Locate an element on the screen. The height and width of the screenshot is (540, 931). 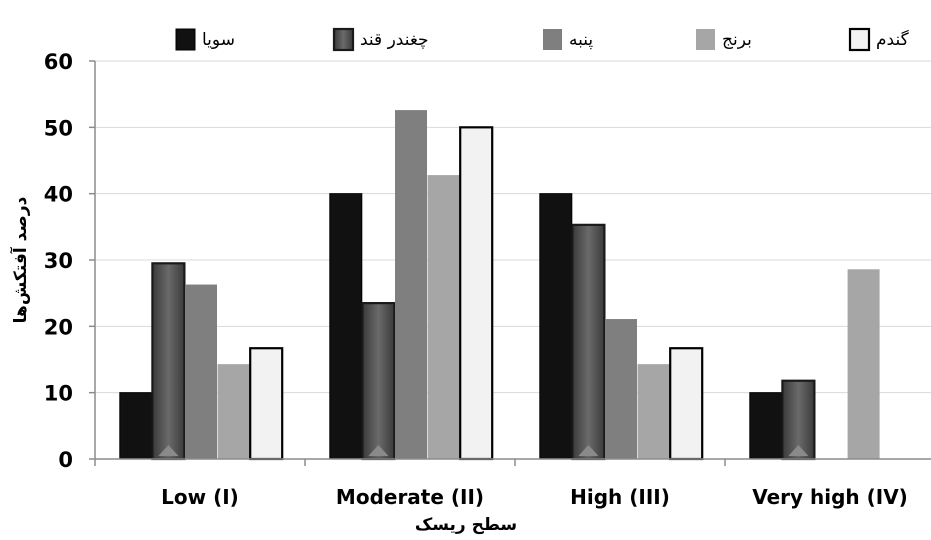
legend-label: گندم is located at coordinates (893, 39).